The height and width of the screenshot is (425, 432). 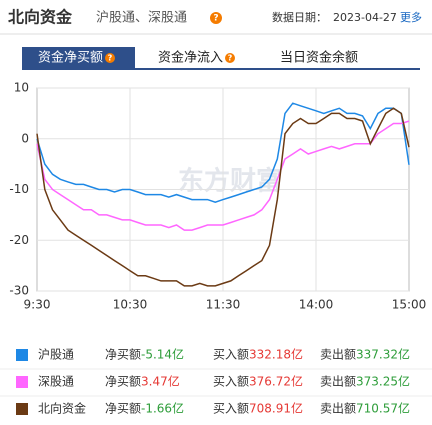 What do you see at coordinates (383, 354) in the screenshot?
I see `sell-value: 337.32亿` at bounding box center [383, 354].